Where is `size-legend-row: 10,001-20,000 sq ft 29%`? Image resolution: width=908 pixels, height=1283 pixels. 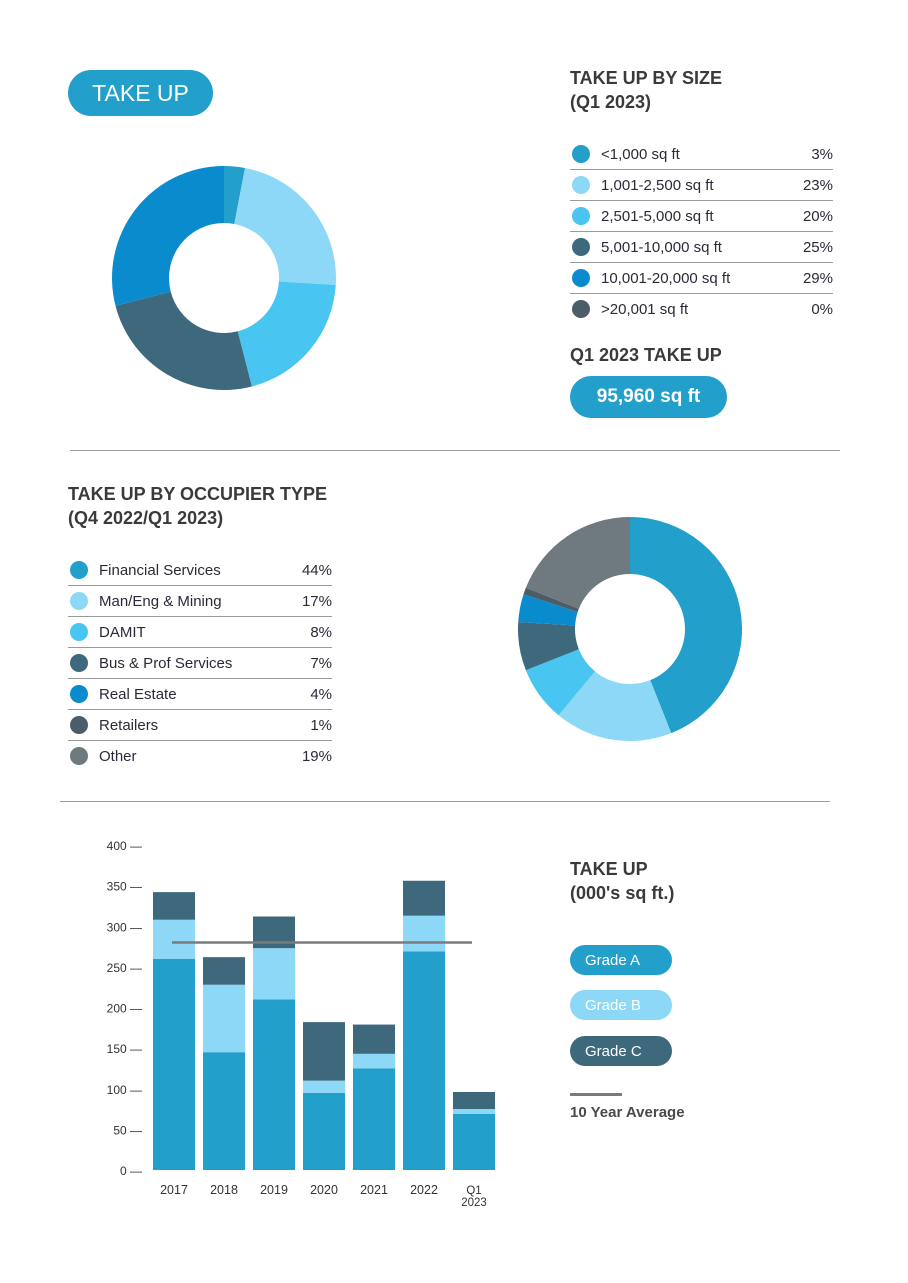 size-legend-row: 10,001-20,000 sq ft 29% is located at coordinates (701, 278).